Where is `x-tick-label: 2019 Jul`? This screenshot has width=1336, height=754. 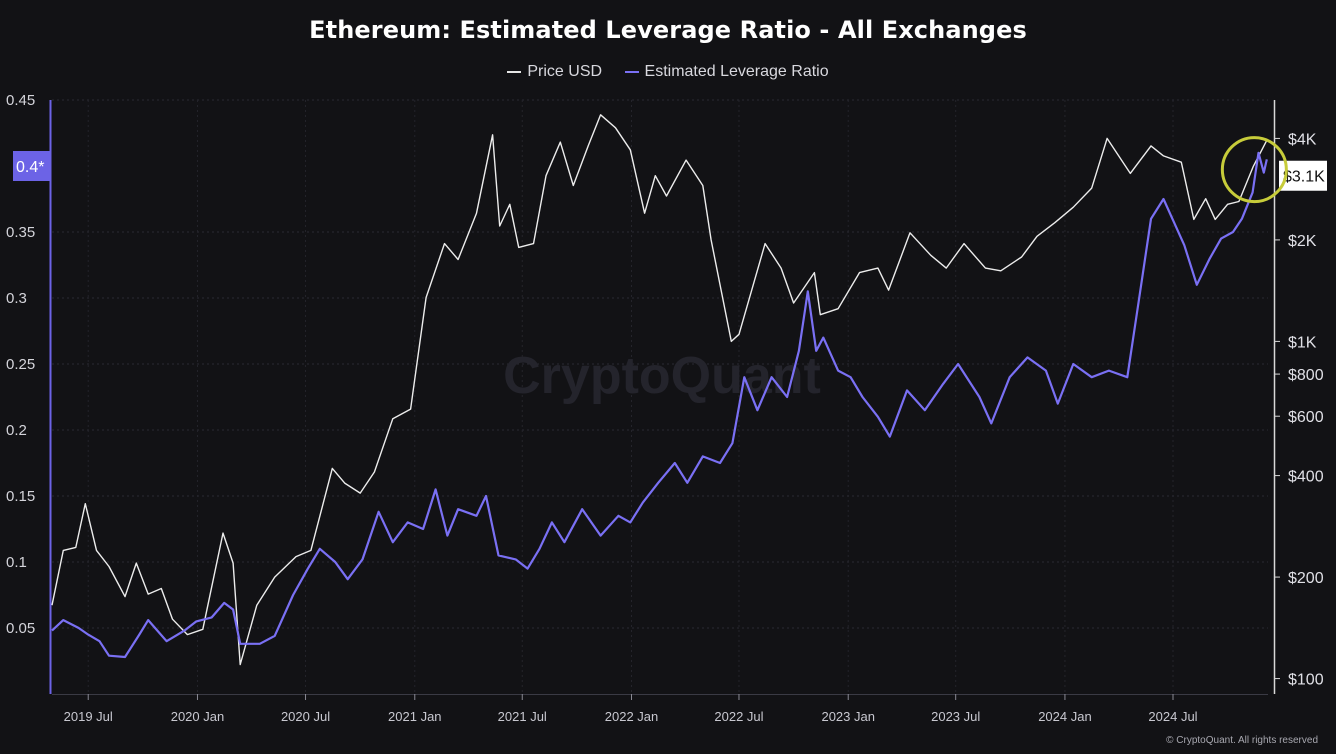
x-tick-label: 2019 Jul is located at coordinates (88, 716).